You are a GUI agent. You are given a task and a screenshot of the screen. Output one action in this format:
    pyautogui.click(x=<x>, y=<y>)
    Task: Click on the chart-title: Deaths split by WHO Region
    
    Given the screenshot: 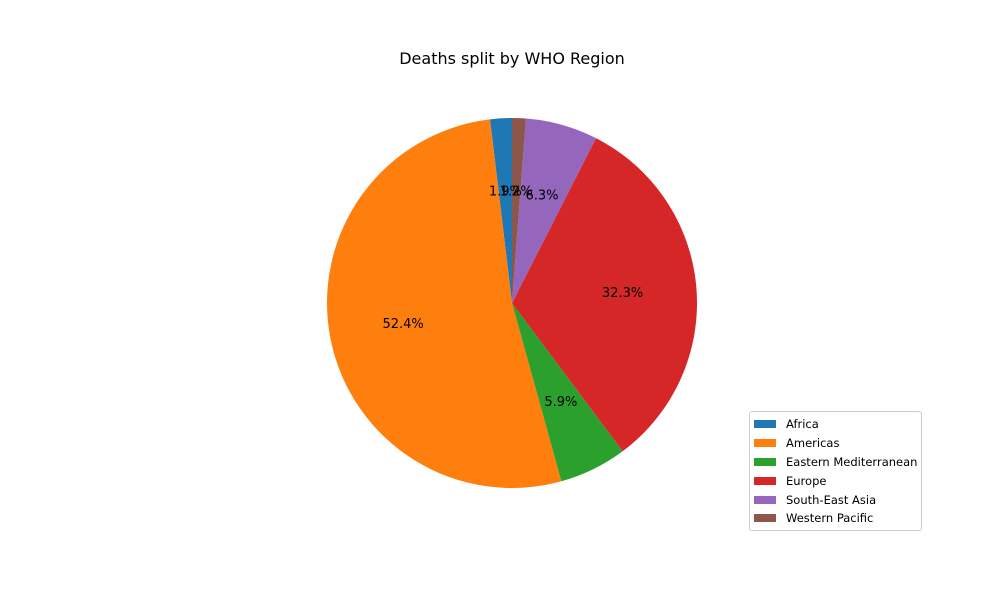 What is the action you would take?
    pyautogui.click(x=512, y=58)
    